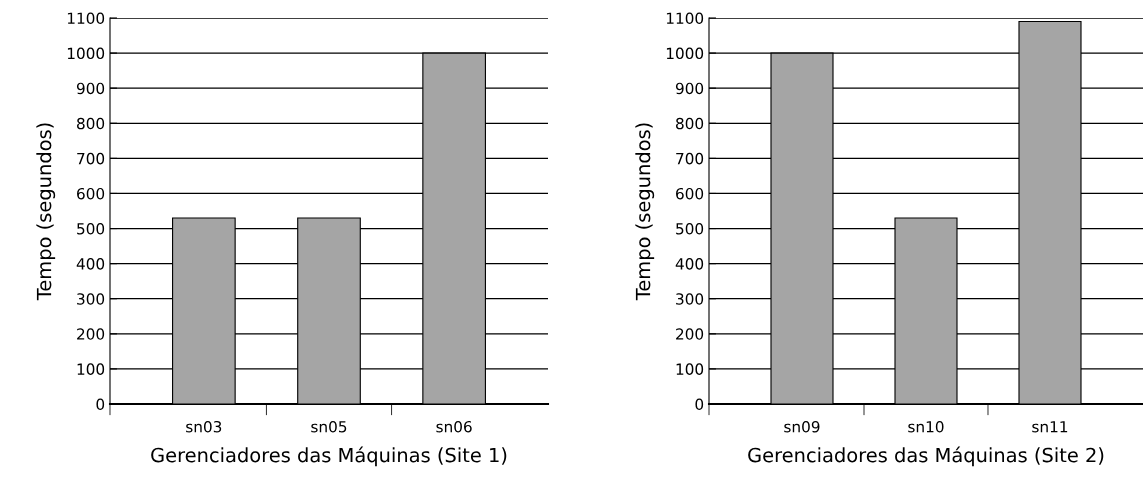 This screenshot has width=1143, height=483. What do you see at coordinates (1050, 427) in the screenshot?
I see `x-tick-label: sn11` at bounding box center [1050, 427].